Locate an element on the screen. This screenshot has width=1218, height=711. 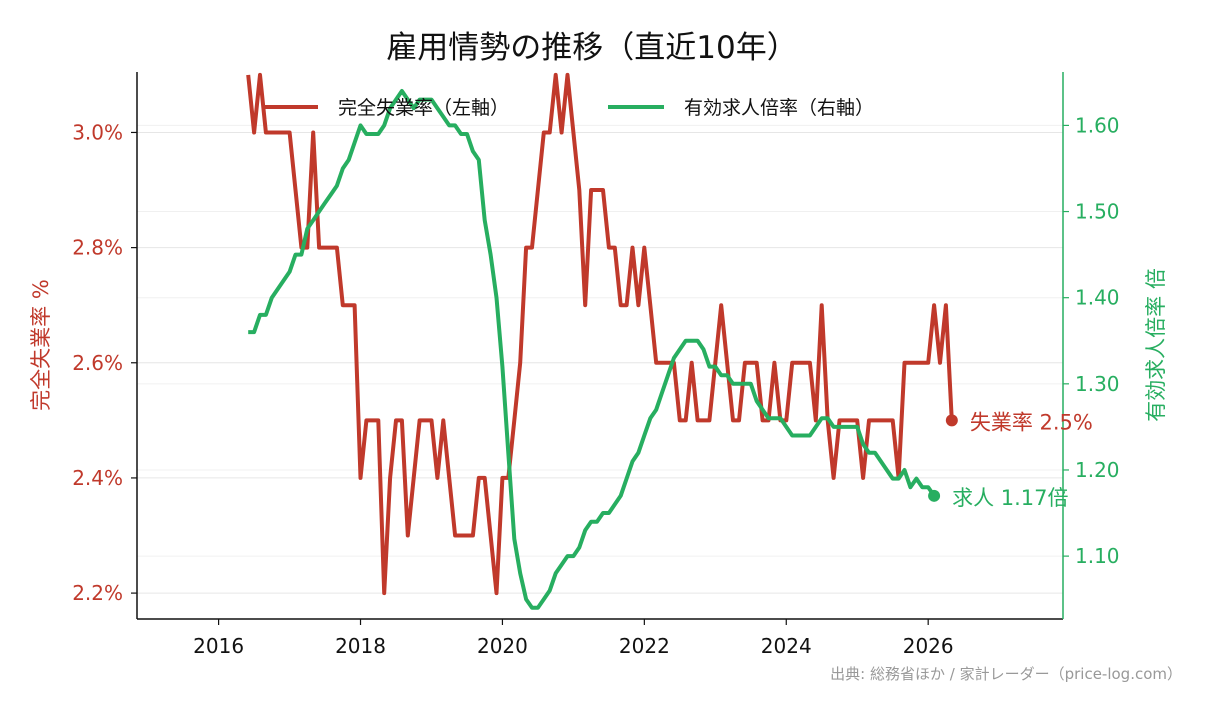
left-tick-label: 3.0% is located at coordinates (97, 132).